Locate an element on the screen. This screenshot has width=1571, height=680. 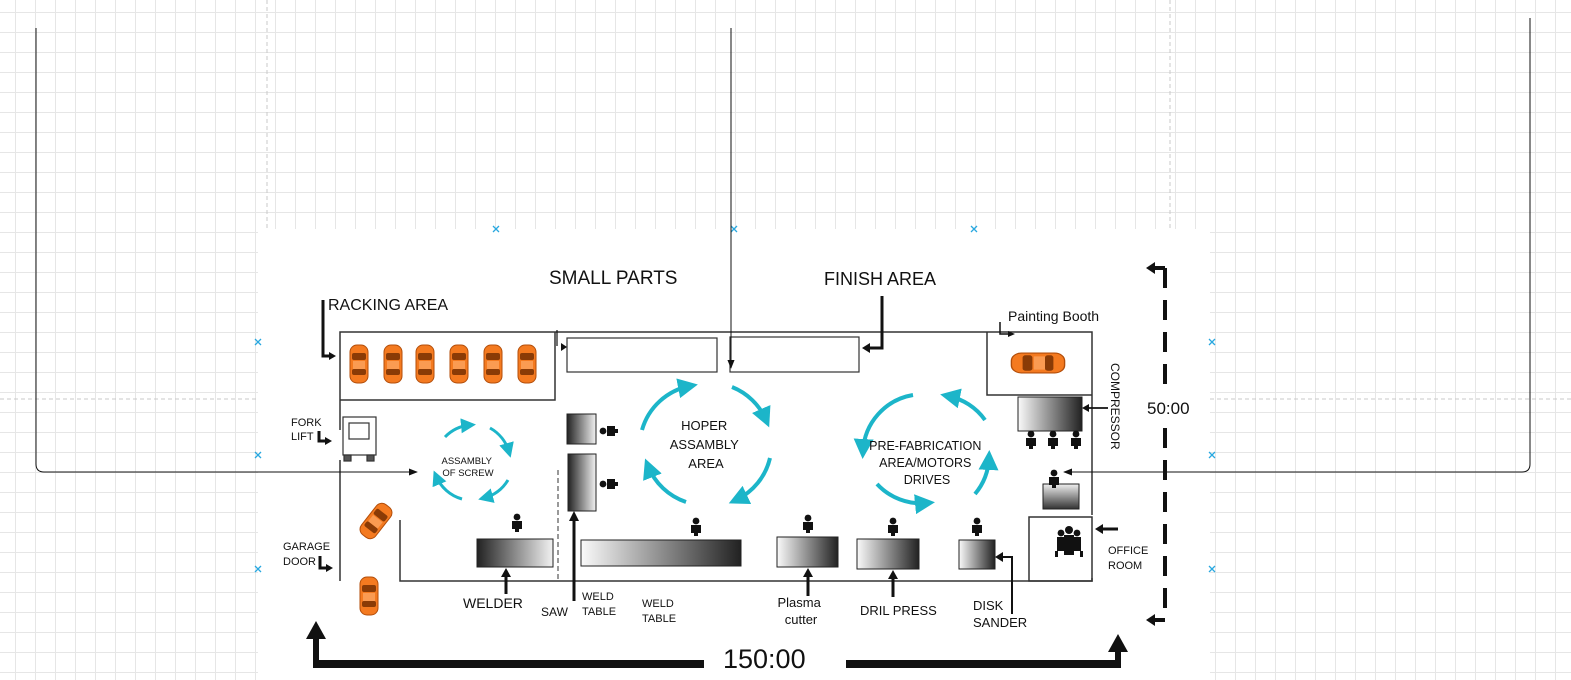
label-width-dimension: 50:00 is located at coordinates (1168, 408).